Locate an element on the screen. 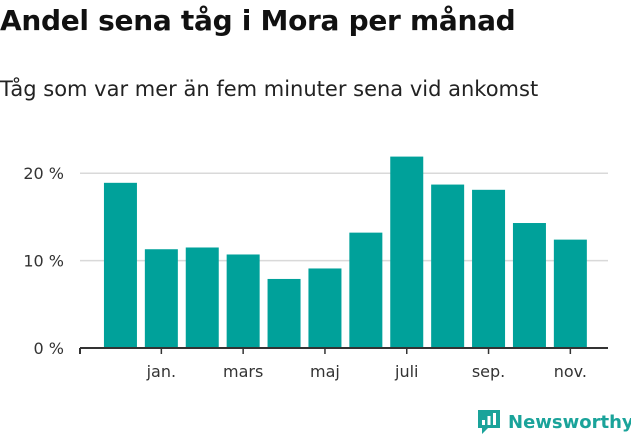 The width and height of the screenshot is (631, 439). x-tick-label: nov. is located at coordinates (570, 371).